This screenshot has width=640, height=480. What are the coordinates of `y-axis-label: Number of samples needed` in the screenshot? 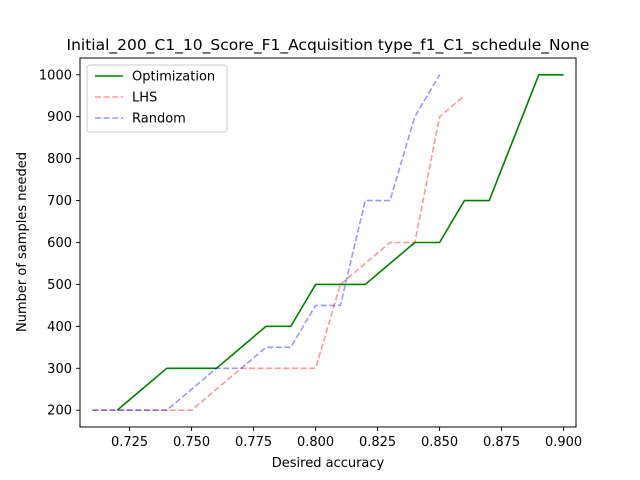 It's located at (22, 242).